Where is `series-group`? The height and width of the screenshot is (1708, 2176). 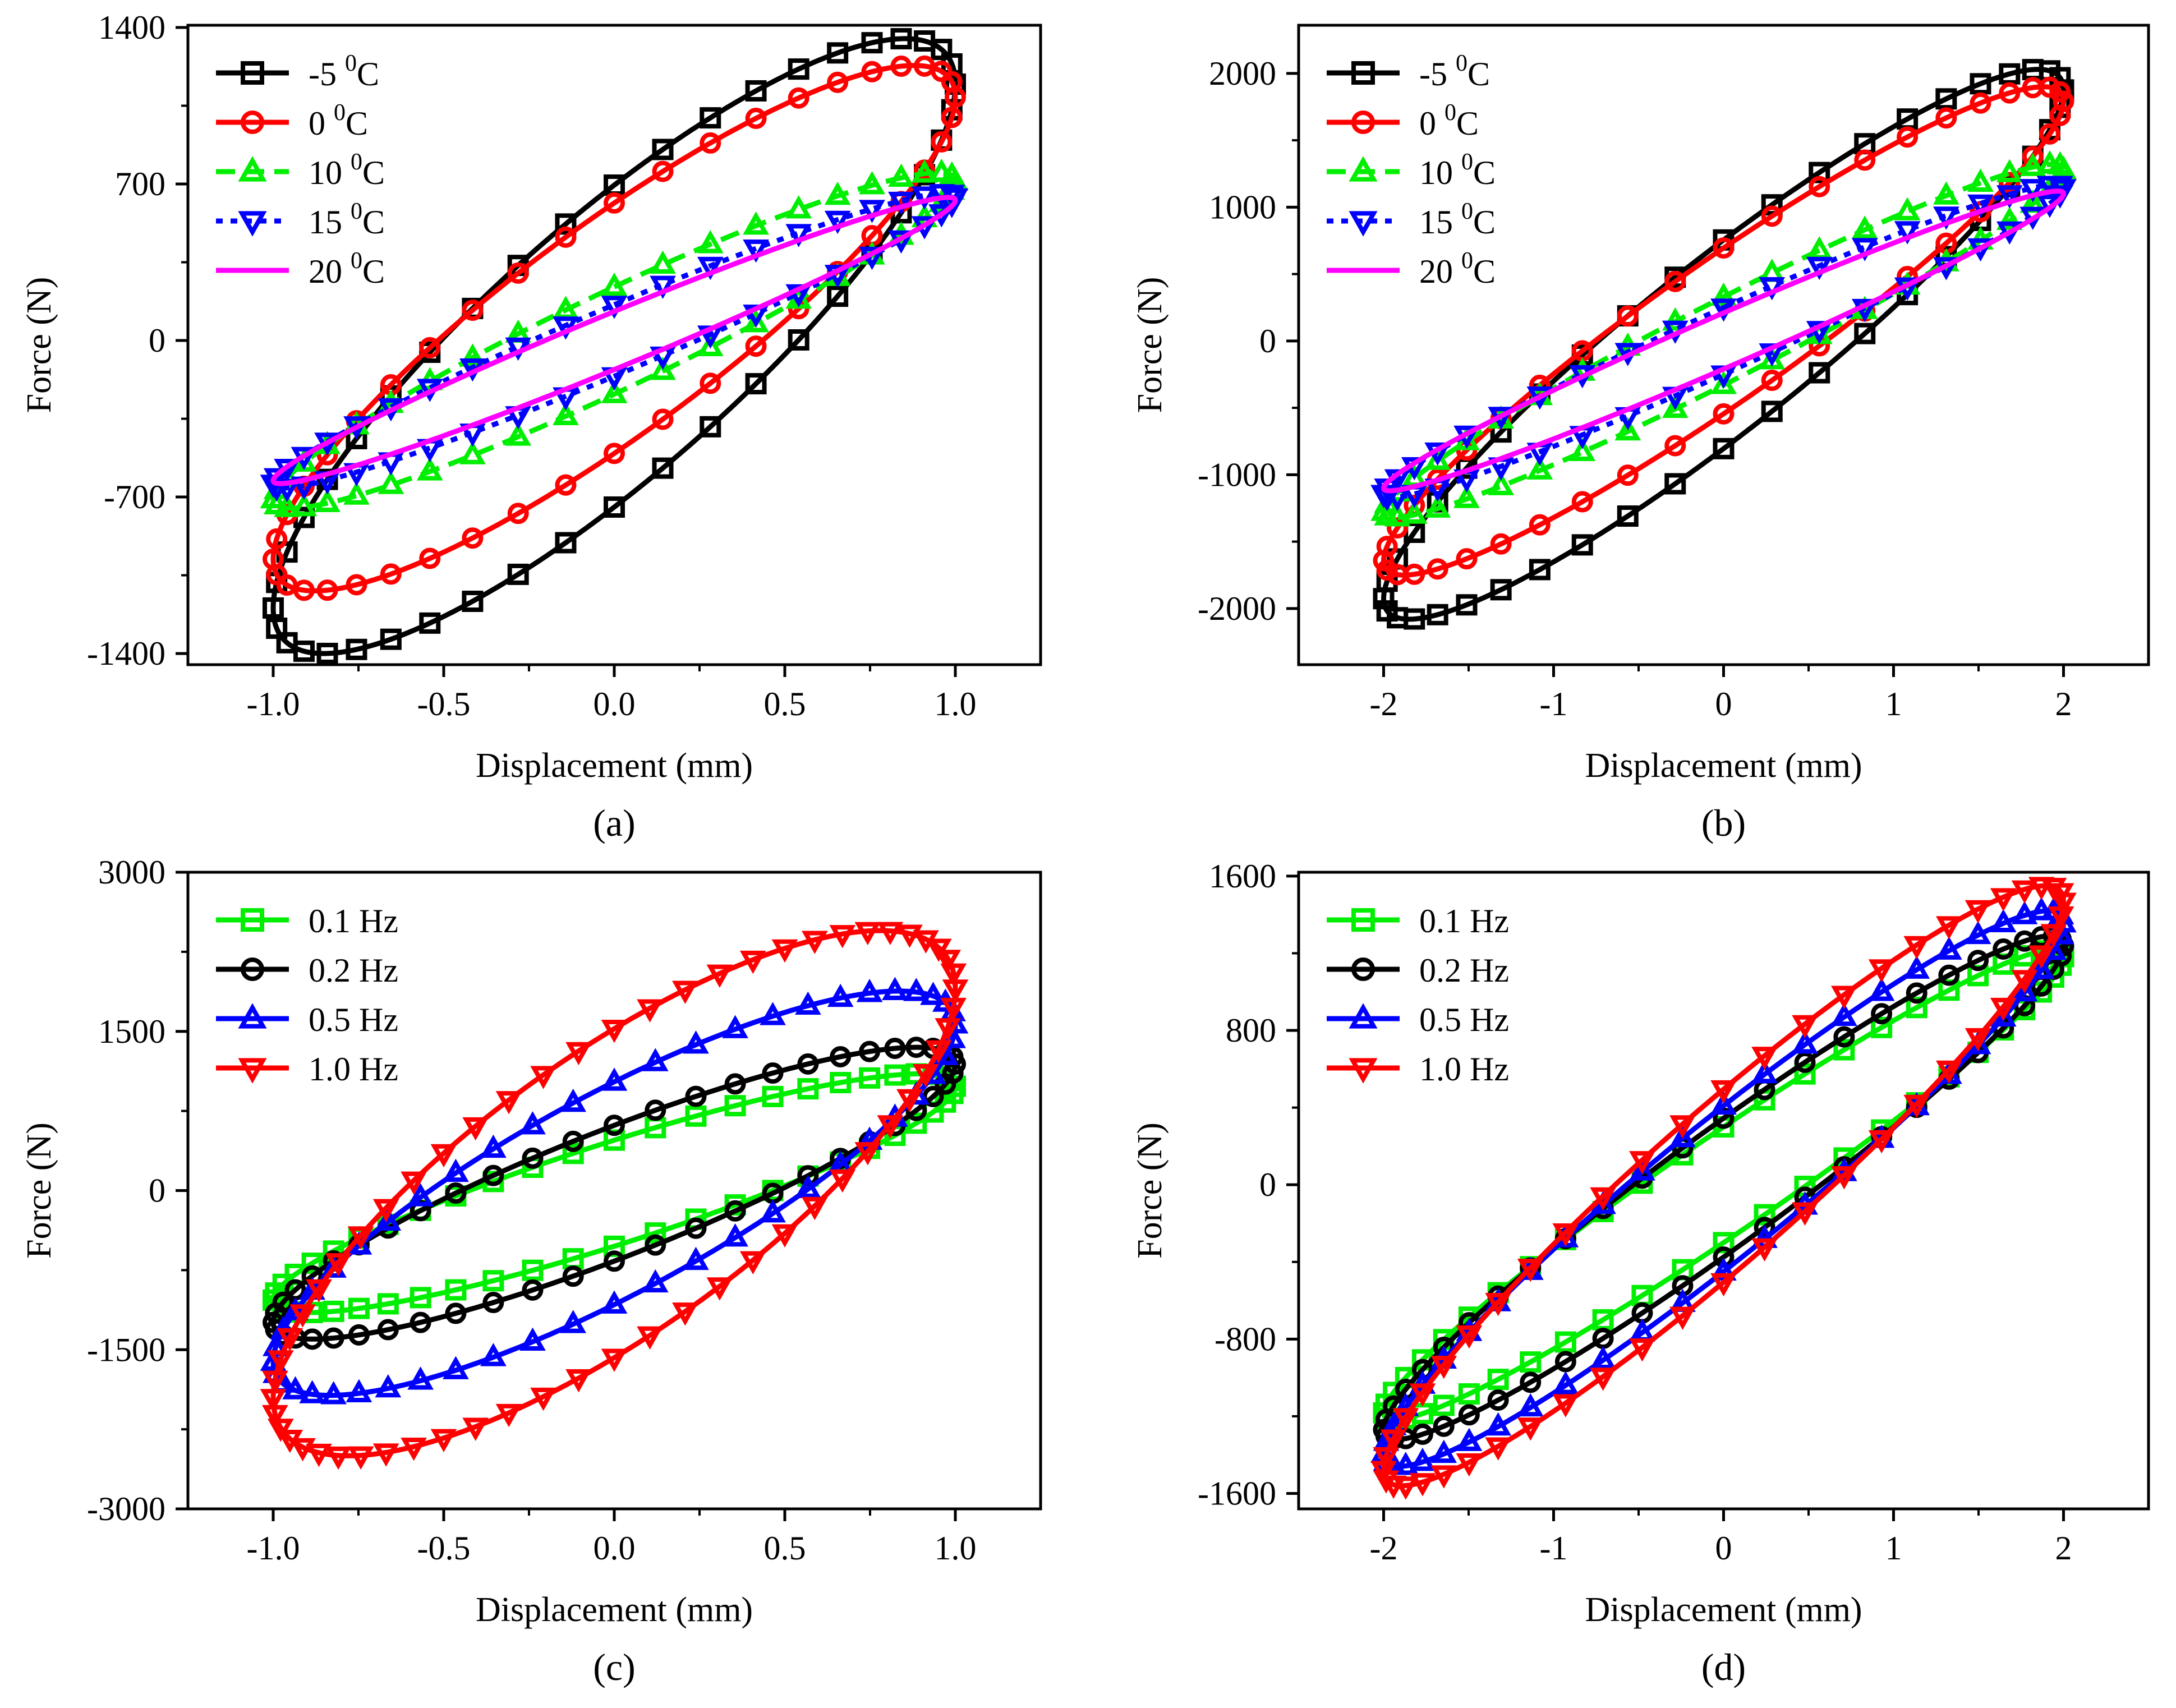
series-group is located at coordinates (1723, 1188).